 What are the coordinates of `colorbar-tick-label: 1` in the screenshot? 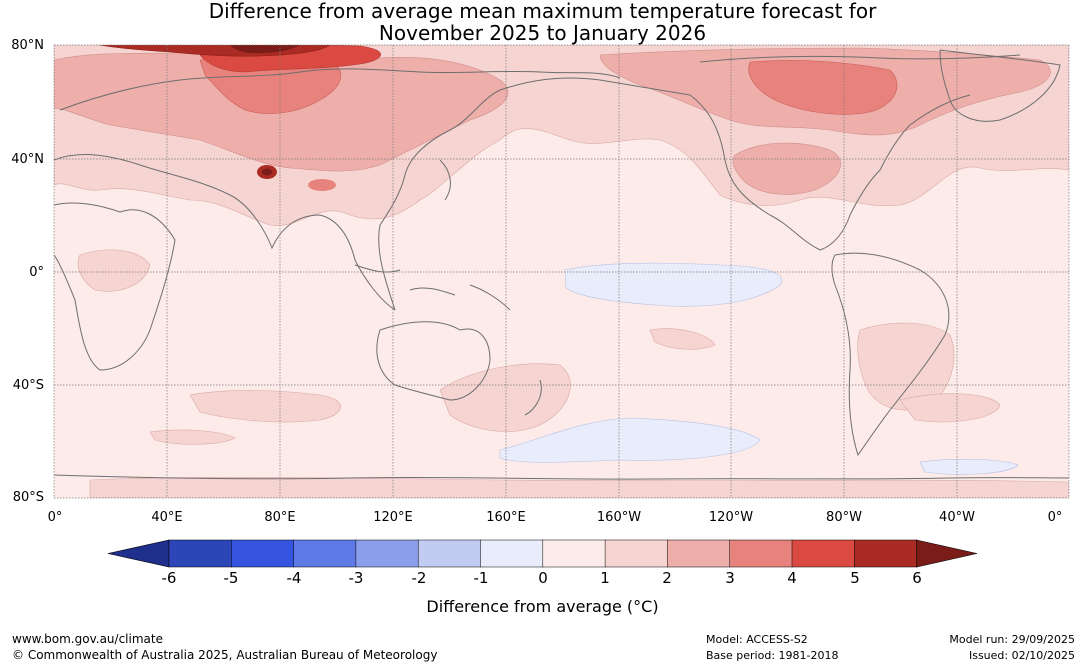 It's located at (605, 578).